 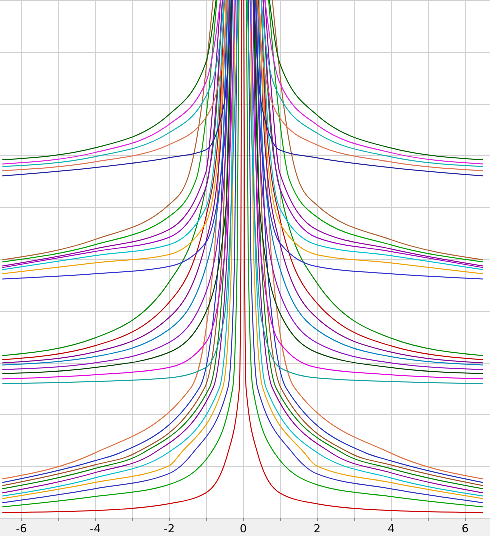 What do you see at coordinates (465, 529) in the screenshot?
I see `x-tick-label: 6` at bounding box center [465, 529].